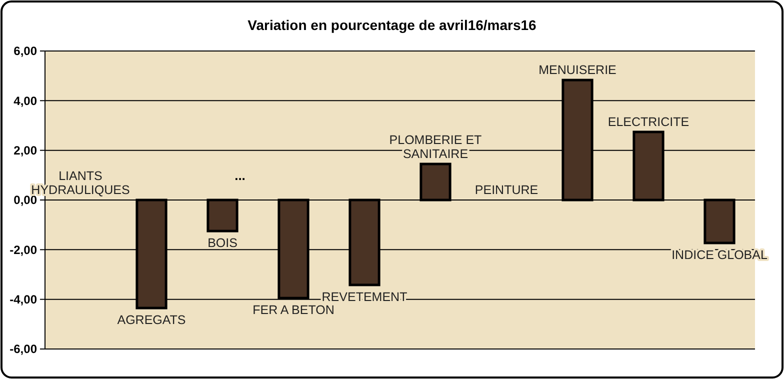 The width and height of the screenshot is (784, 379). What do you see at coordinates (24, 249) in the screenshot?
I see `y-tick-label: -2,00` at bounding box center [24, 249].